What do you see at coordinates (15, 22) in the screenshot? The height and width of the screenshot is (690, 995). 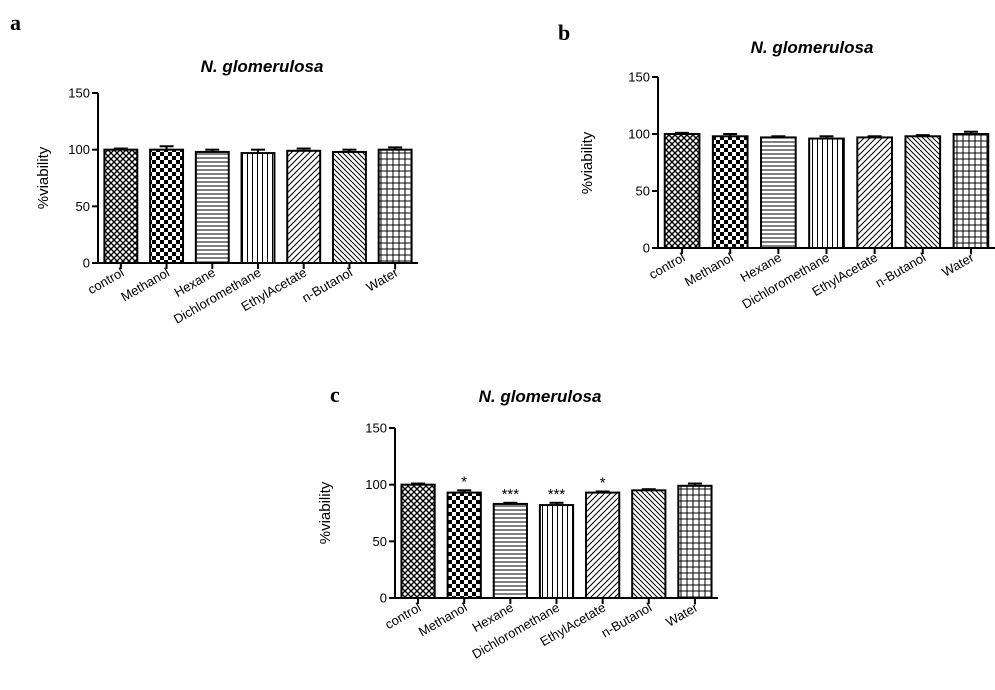 I see `panel-letter: a` at bounding box center [15, 22].